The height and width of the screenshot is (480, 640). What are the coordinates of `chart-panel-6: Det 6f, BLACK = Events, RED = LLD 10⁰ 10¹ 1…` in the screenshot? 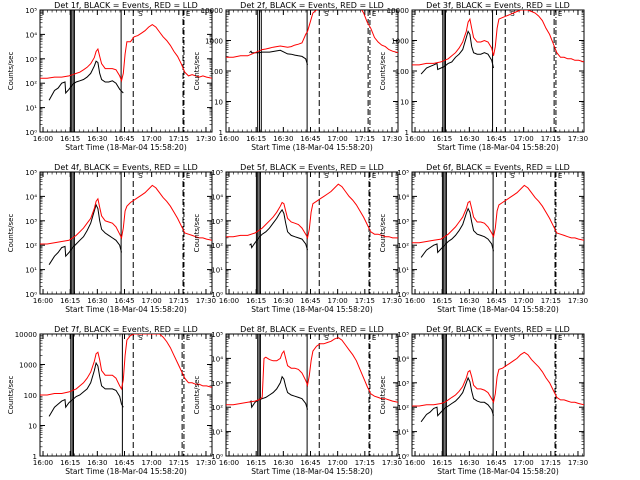 It's located at (483, 238).